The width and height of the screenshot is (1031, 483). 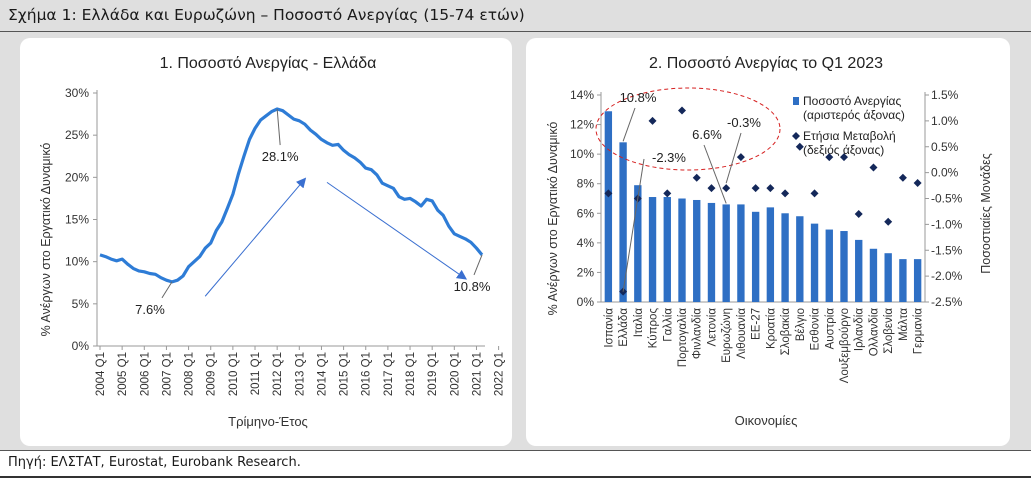 What do you see at coordinates (733, 158) in the screenshot?
I see `annotation-leader-eurozone-change` at bounding box center [733, 158].